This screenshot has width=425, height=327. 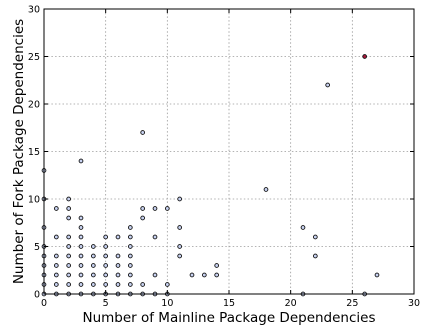 I want to click on x-tick-label: 30, so click(x=414, y=303).